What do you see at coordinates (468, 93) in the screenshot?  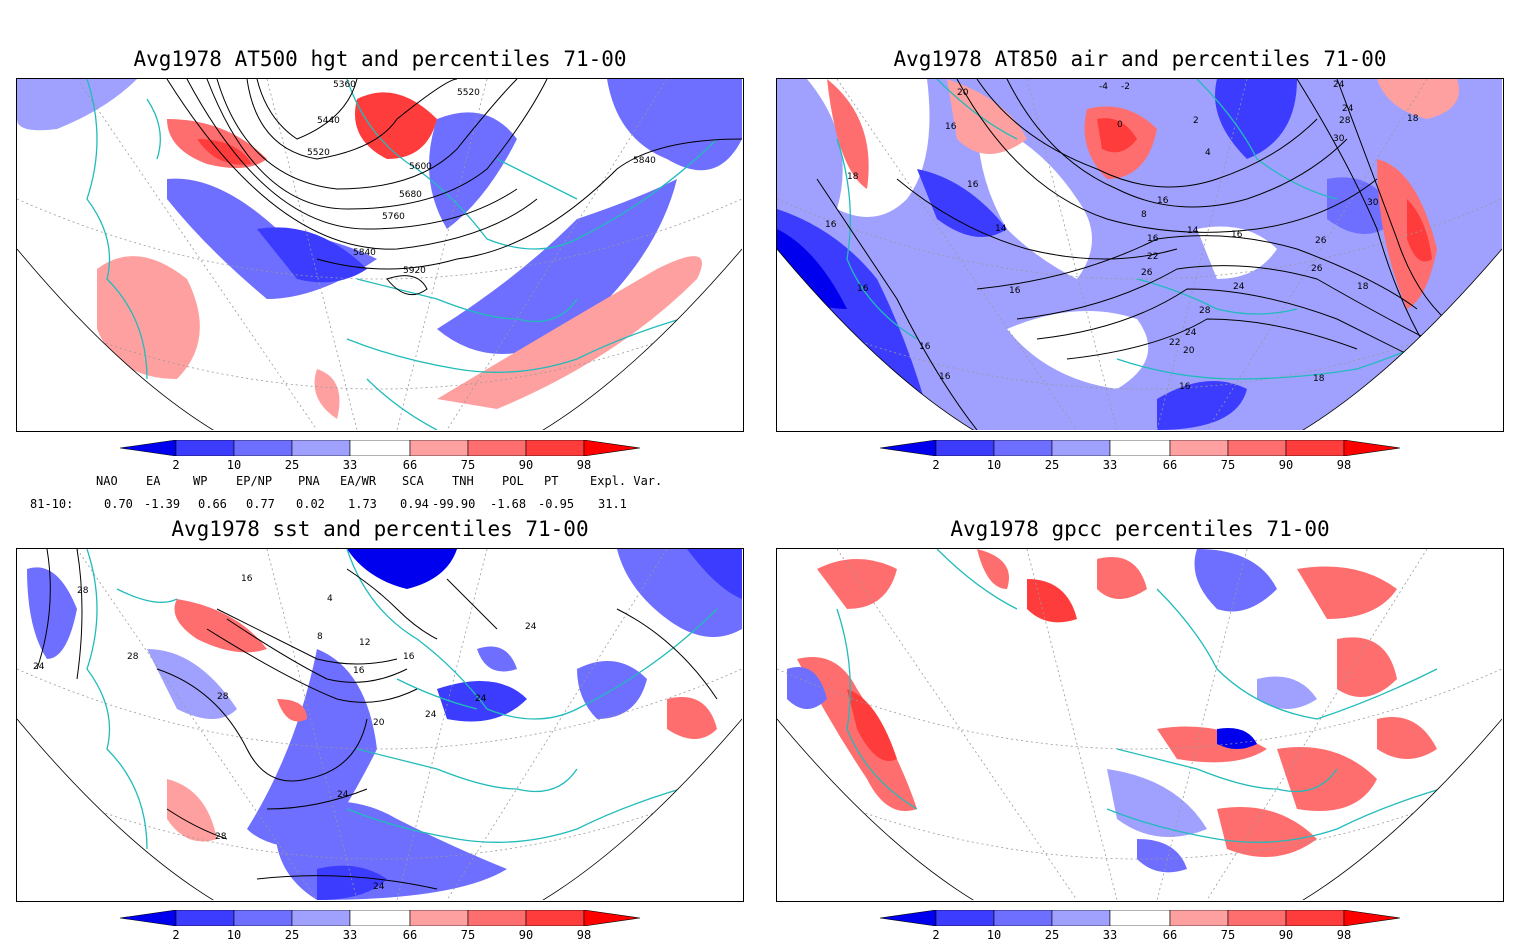 I see `contour-label: 5520` at bounding box center [468, 93].